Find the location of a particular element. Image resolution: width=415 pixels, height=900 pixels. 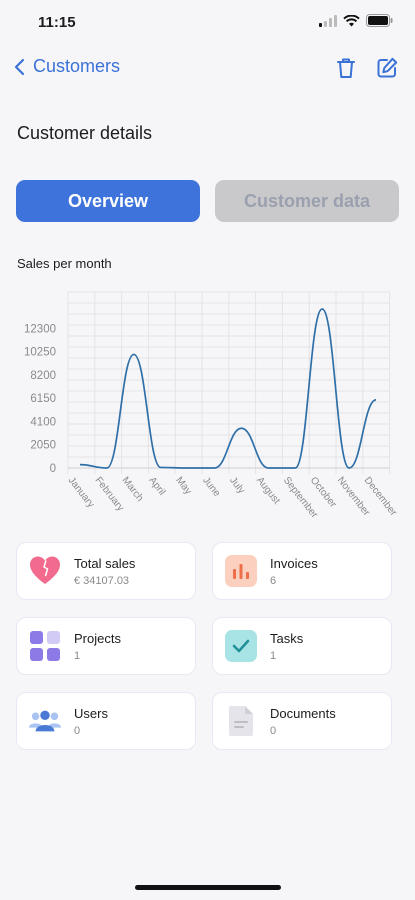

nav-bar: Customers is located at coordinates (207, 68).